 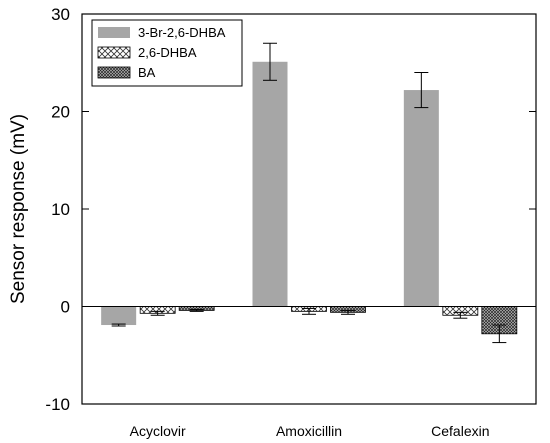 I want to click on legend-label: 3-Br-2,6-DHBA, so click(x=182, y=32).